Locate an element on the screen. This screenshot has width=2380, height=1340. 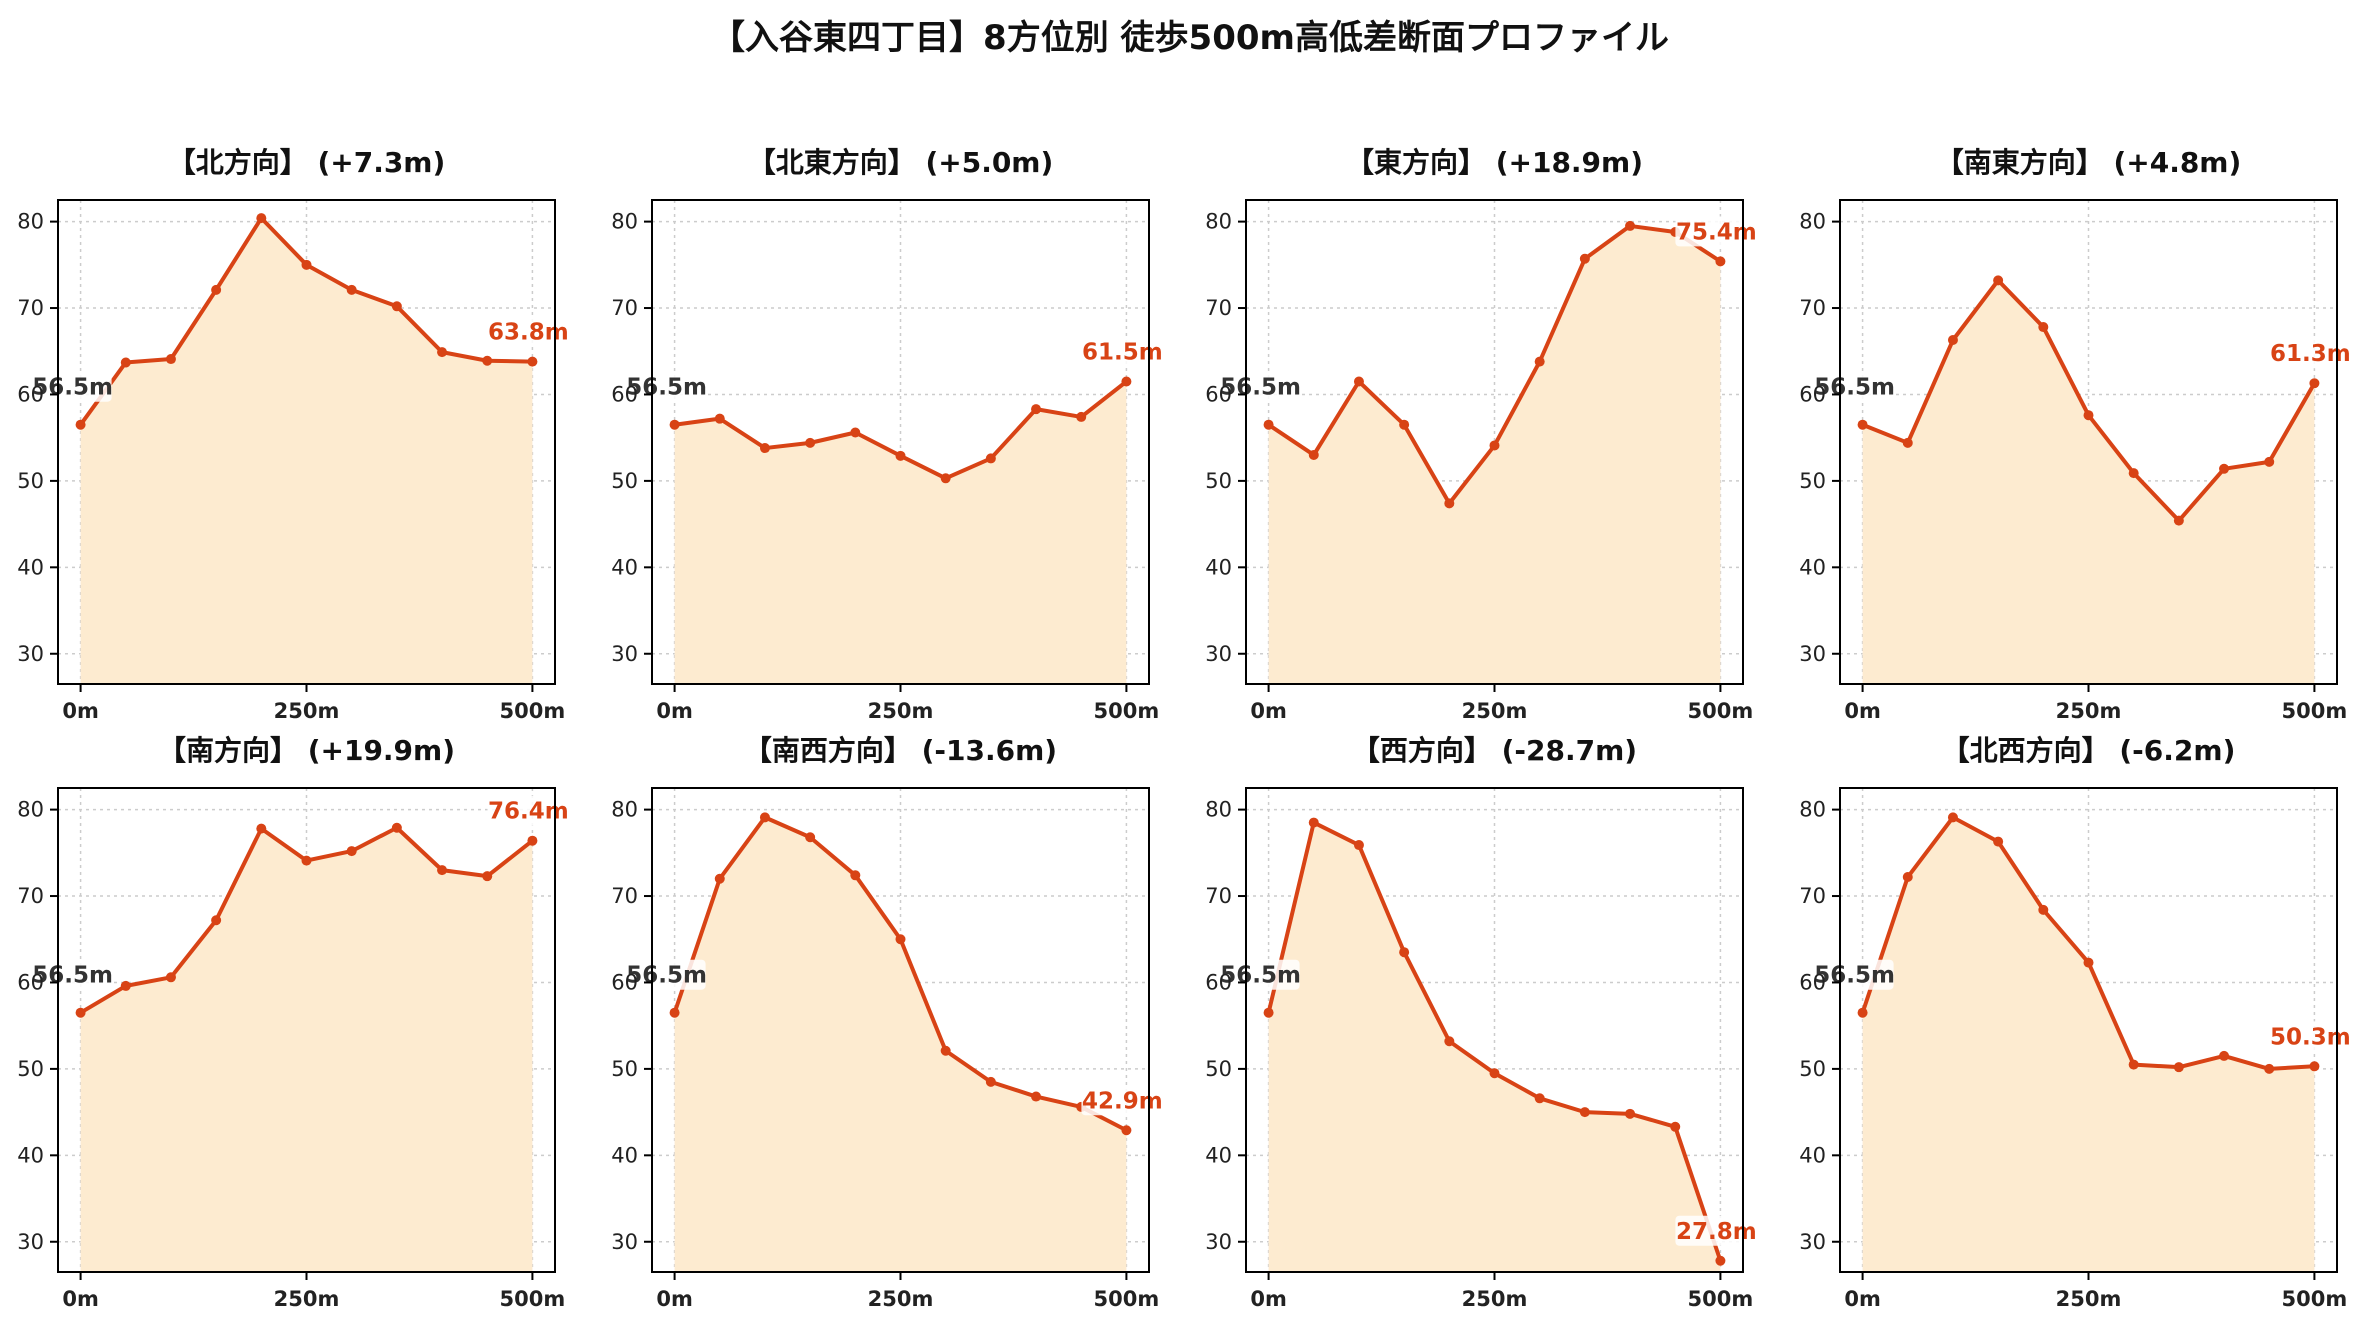
end-label-text: 75.4m is located at coordinates (1716, 232).